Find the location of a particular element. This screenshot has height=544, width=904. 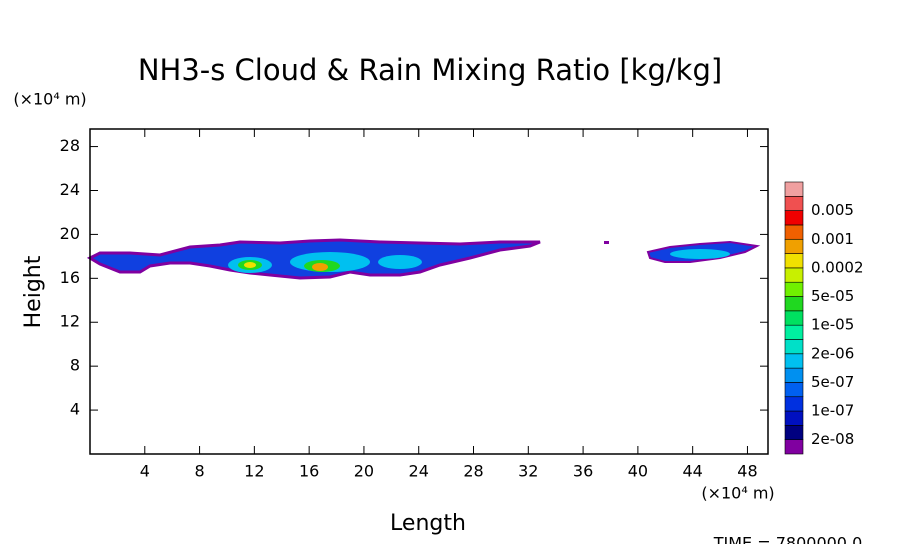

y-tick-label: 20 is located at coordinates (70, 233).